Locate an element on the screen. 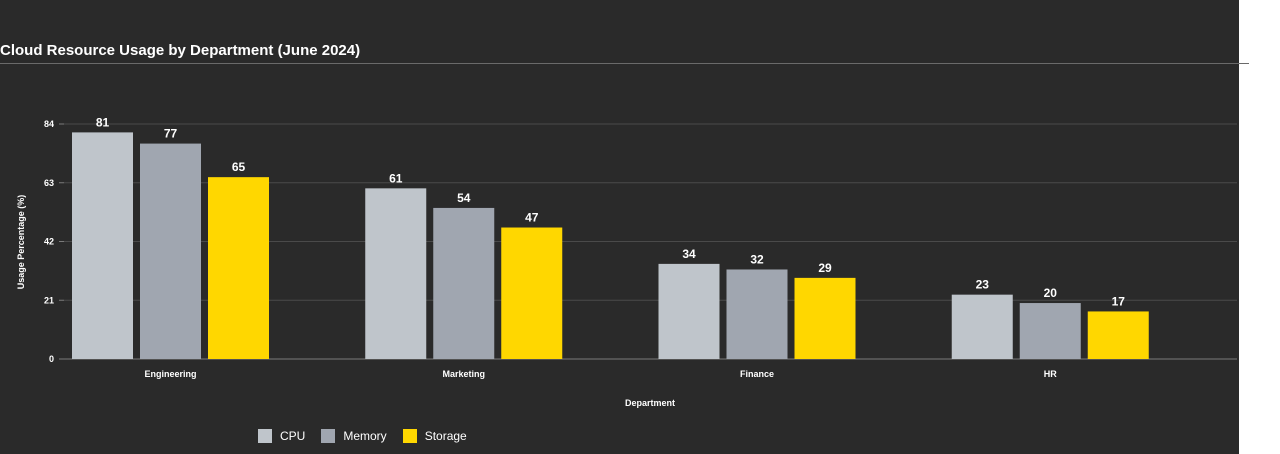 The height and width of the screenshot is (454, 1280). y-tick-label: 84 is located at coordinates (49, 124).